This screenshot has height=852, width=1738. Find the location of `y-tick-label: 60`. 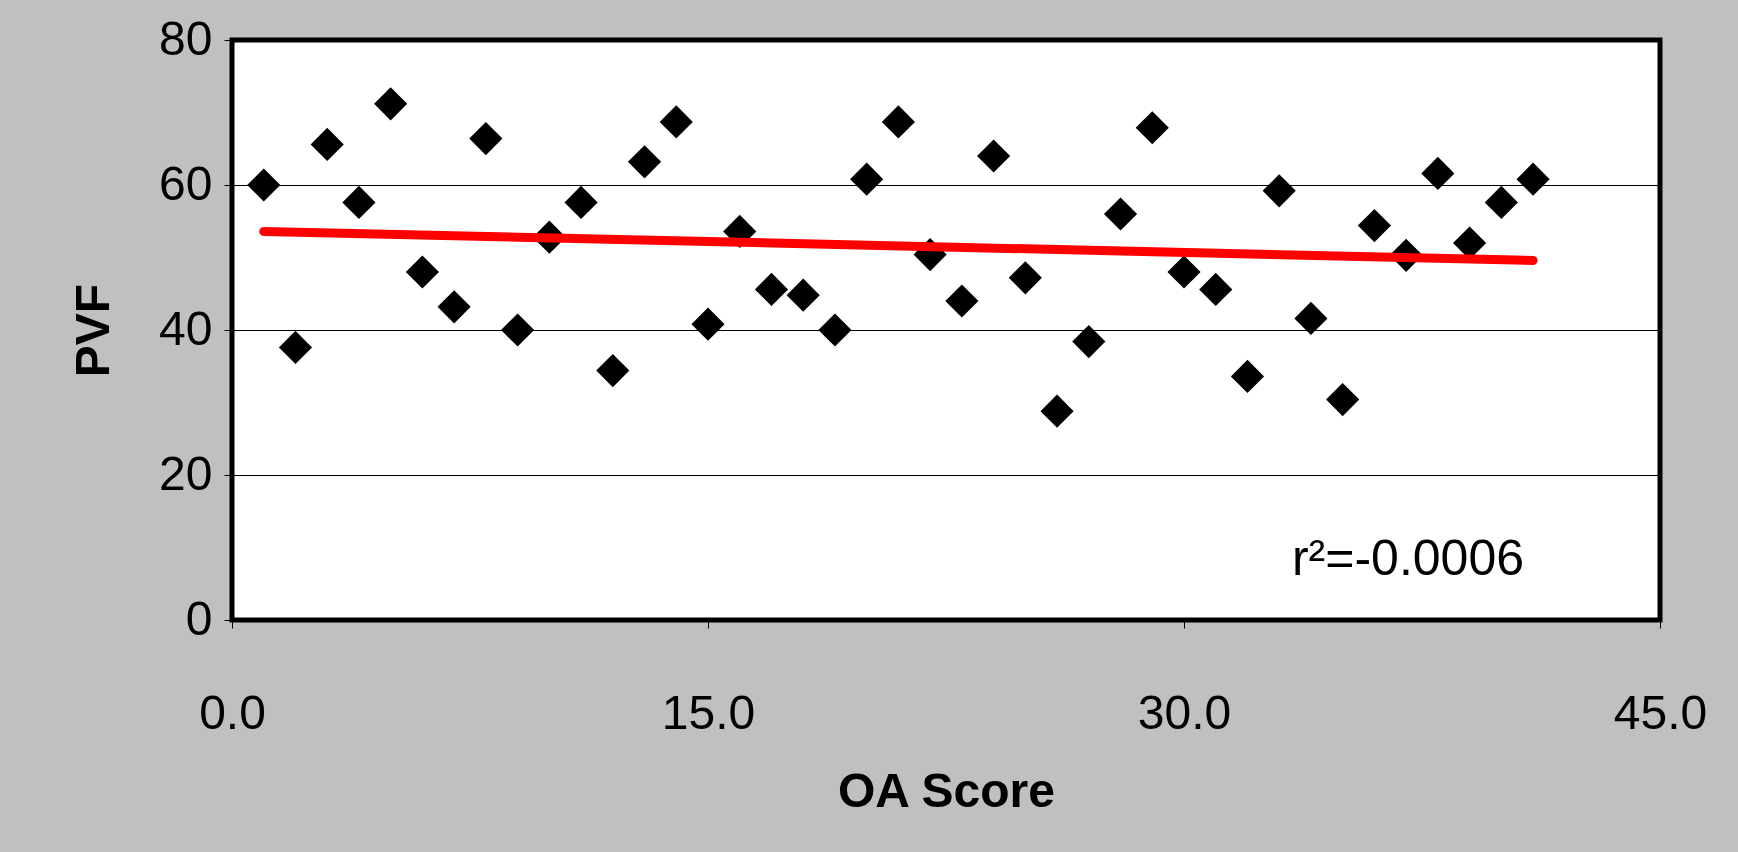

y-tick-label: 60 is located at coordinates (186, 183).